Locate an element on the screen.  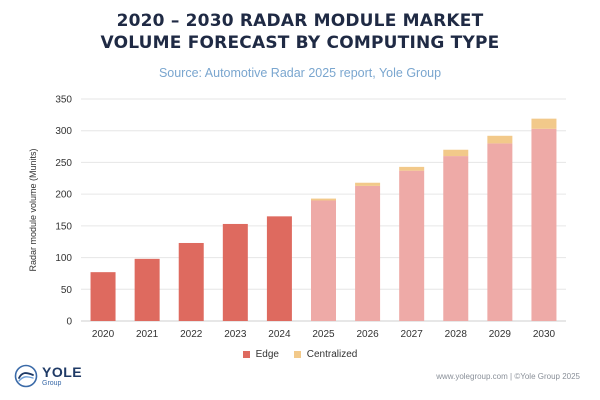
legend-swatch-centralized is located at coordinates (297, 354).